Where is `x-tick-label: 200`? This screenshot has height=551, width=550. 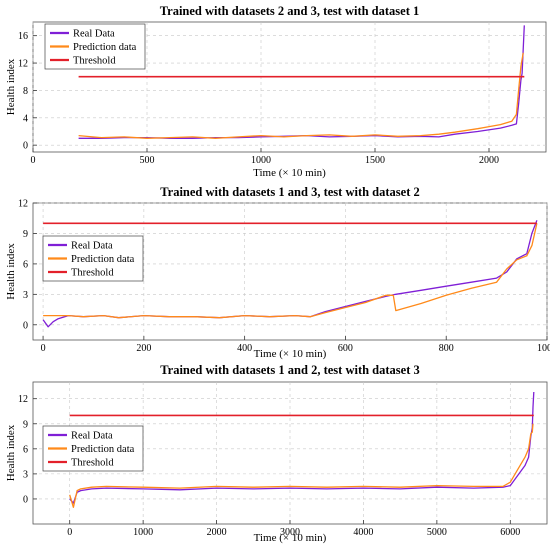
x-tick-label: 200 is located at coordinates (143, 348).